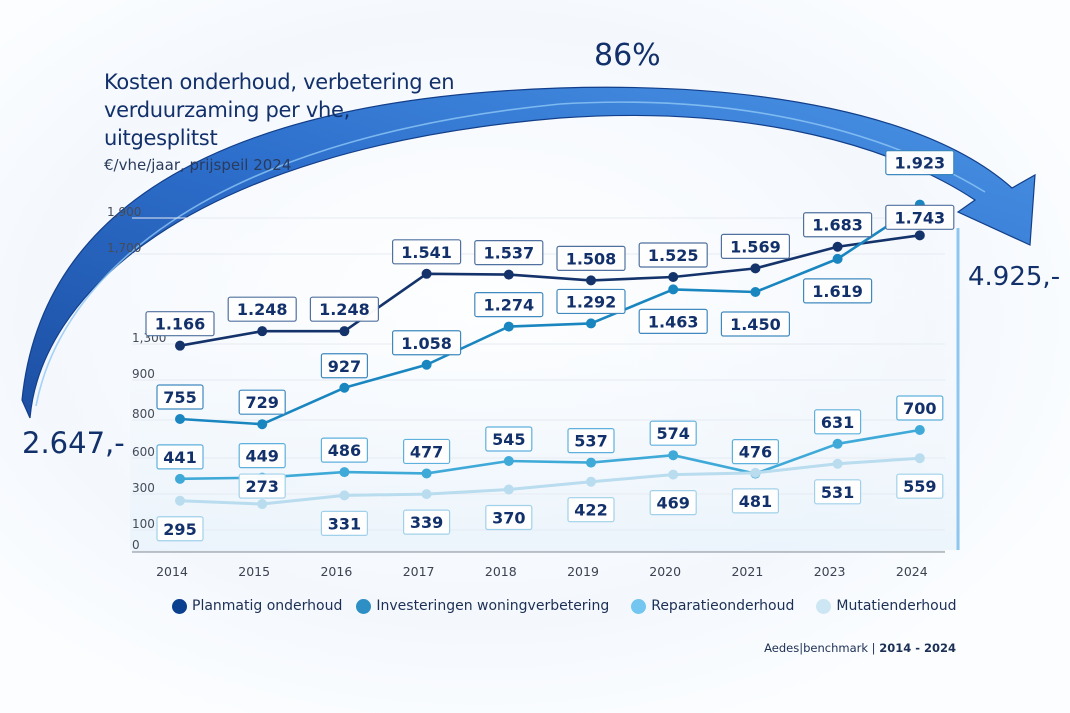  What do you see at coordinates (919, 408) in the screenshot?
I see `data-label-text: 700` at bounding box center [919, 408].